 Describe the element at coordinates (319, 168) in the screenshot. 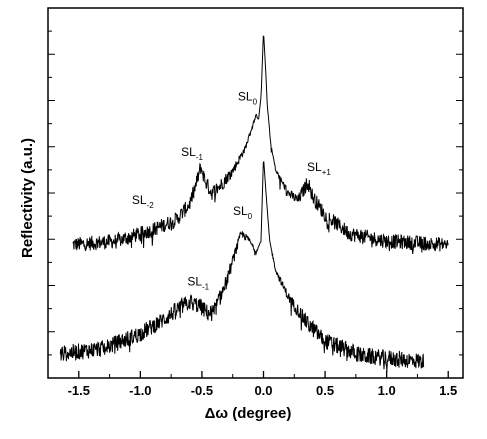

I see `peak-label: SL+1` at that location.